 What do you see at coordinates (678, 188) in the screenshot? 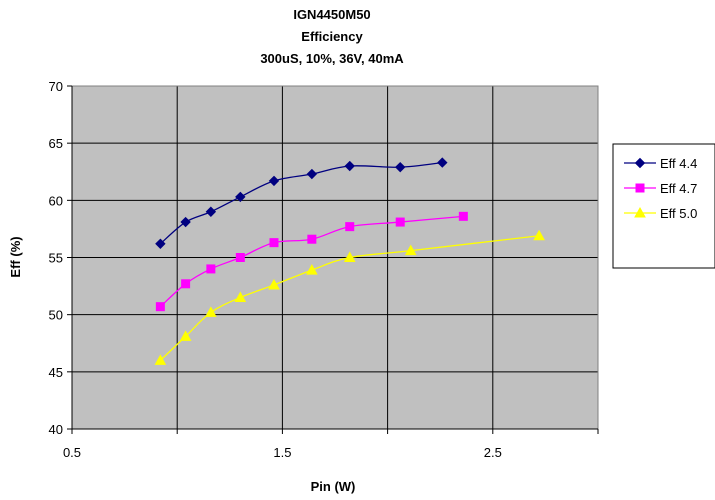
I see `legend-label: Eff 4.7` at bounding box center [678, 188].